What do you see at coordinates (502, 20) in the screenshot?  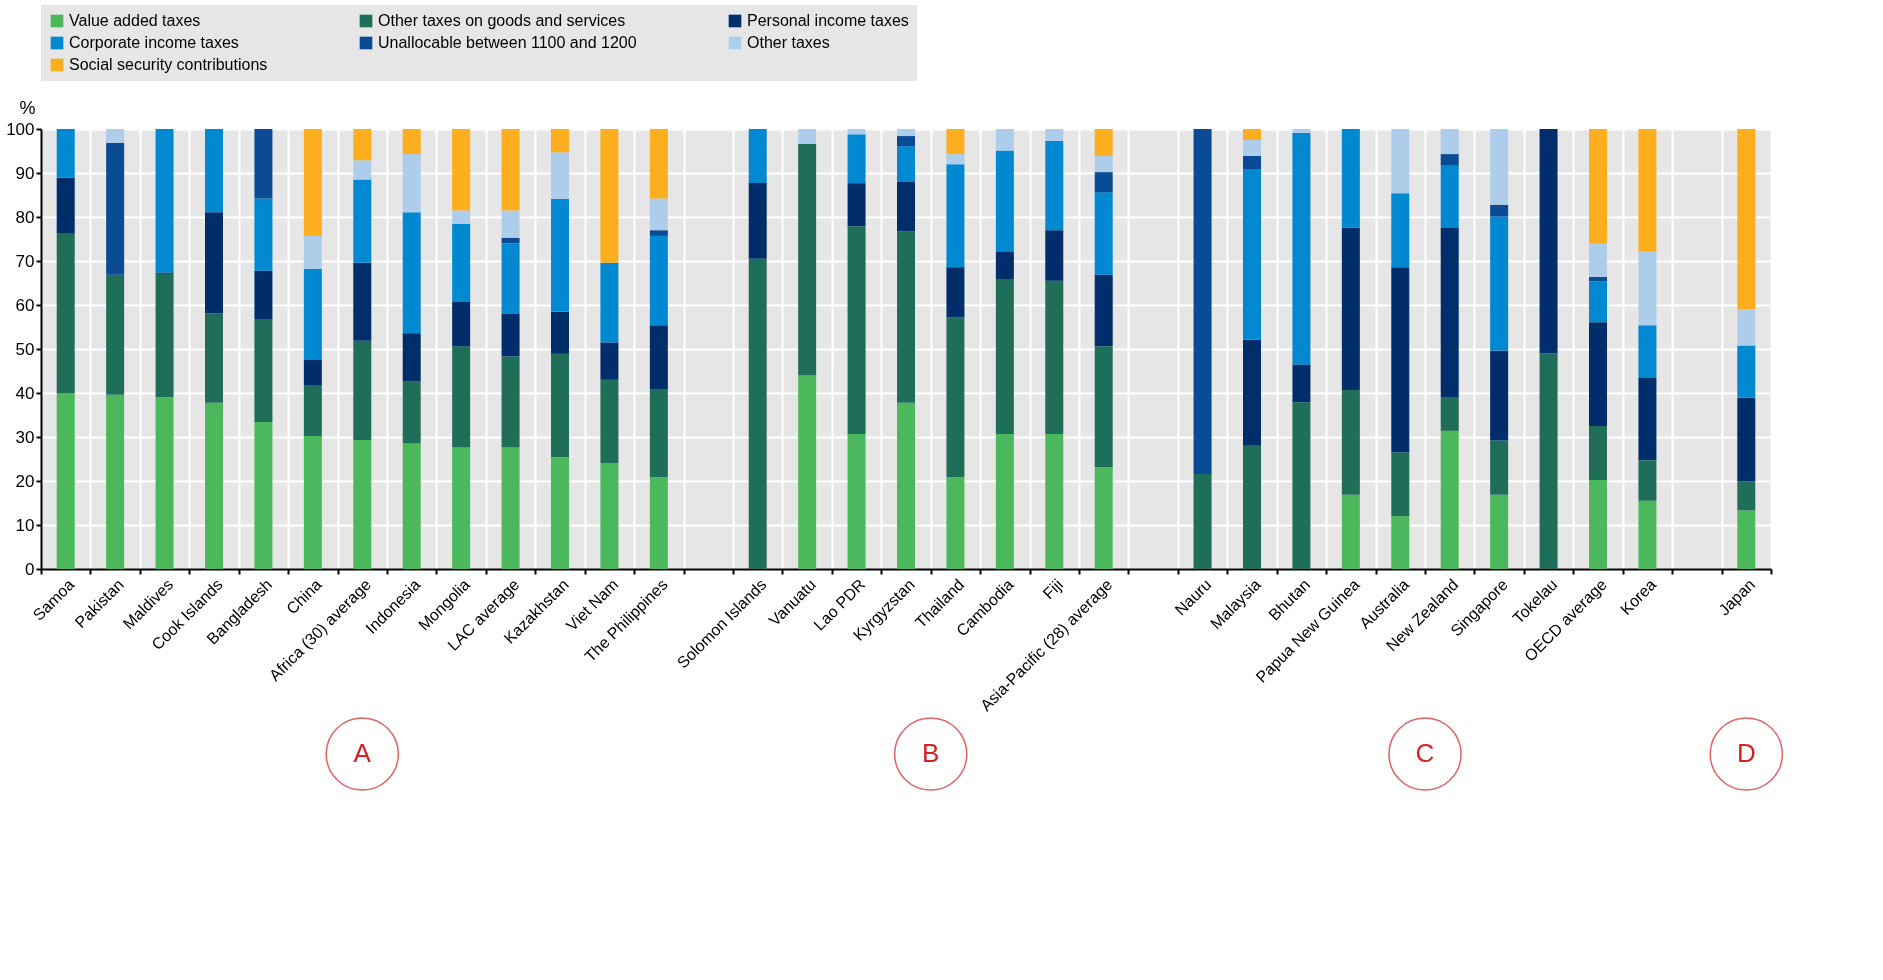 I see `legend-label: Other taxes on goods and services` at bounding box center [502, 20].